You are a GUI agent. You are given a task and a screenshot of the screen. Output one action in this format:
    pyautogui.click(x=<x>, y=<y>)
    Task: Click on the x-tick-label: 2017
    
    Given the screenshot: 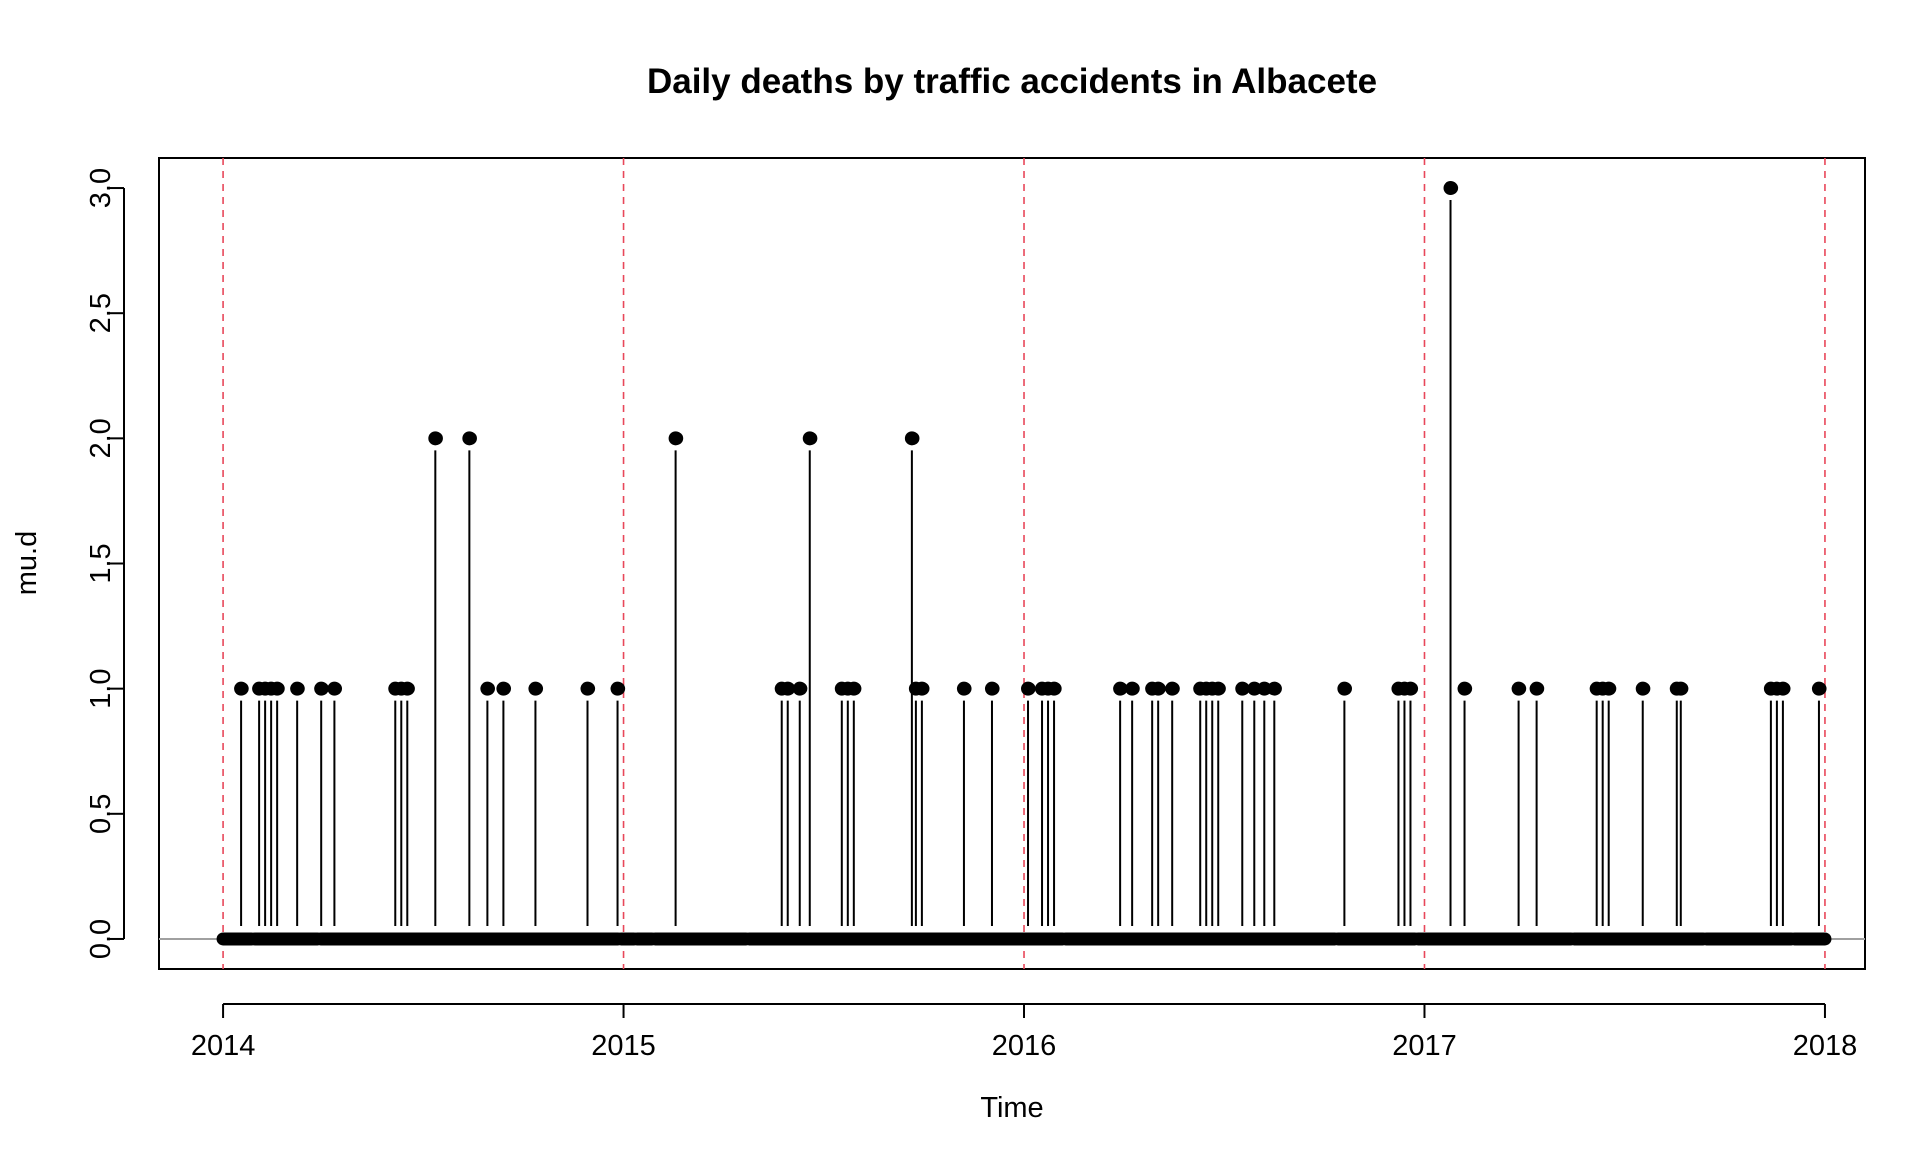 What is the action you would take?
    pyautogui.click(x=1424, y=1046)
    